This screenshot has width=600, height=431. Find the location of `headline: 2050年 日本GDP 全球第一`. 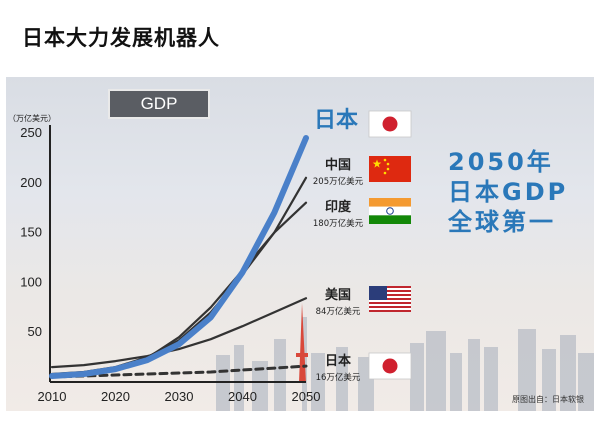

headline: 2050年 日本GDP 全球第一 is located at coordinates (518, 192).